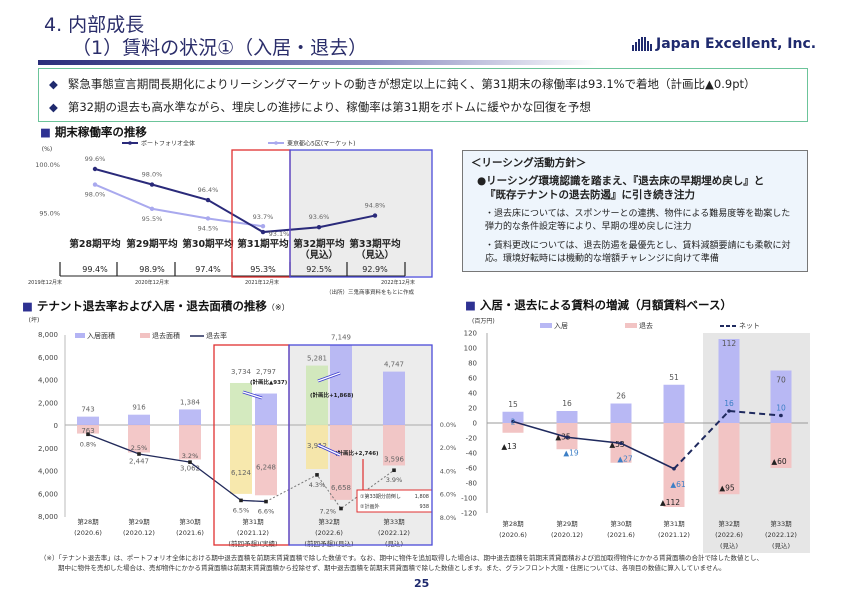  Describe the element at coordinates (101, 335) in the screenshot. I see `legend-label: 入居面積` at that location.